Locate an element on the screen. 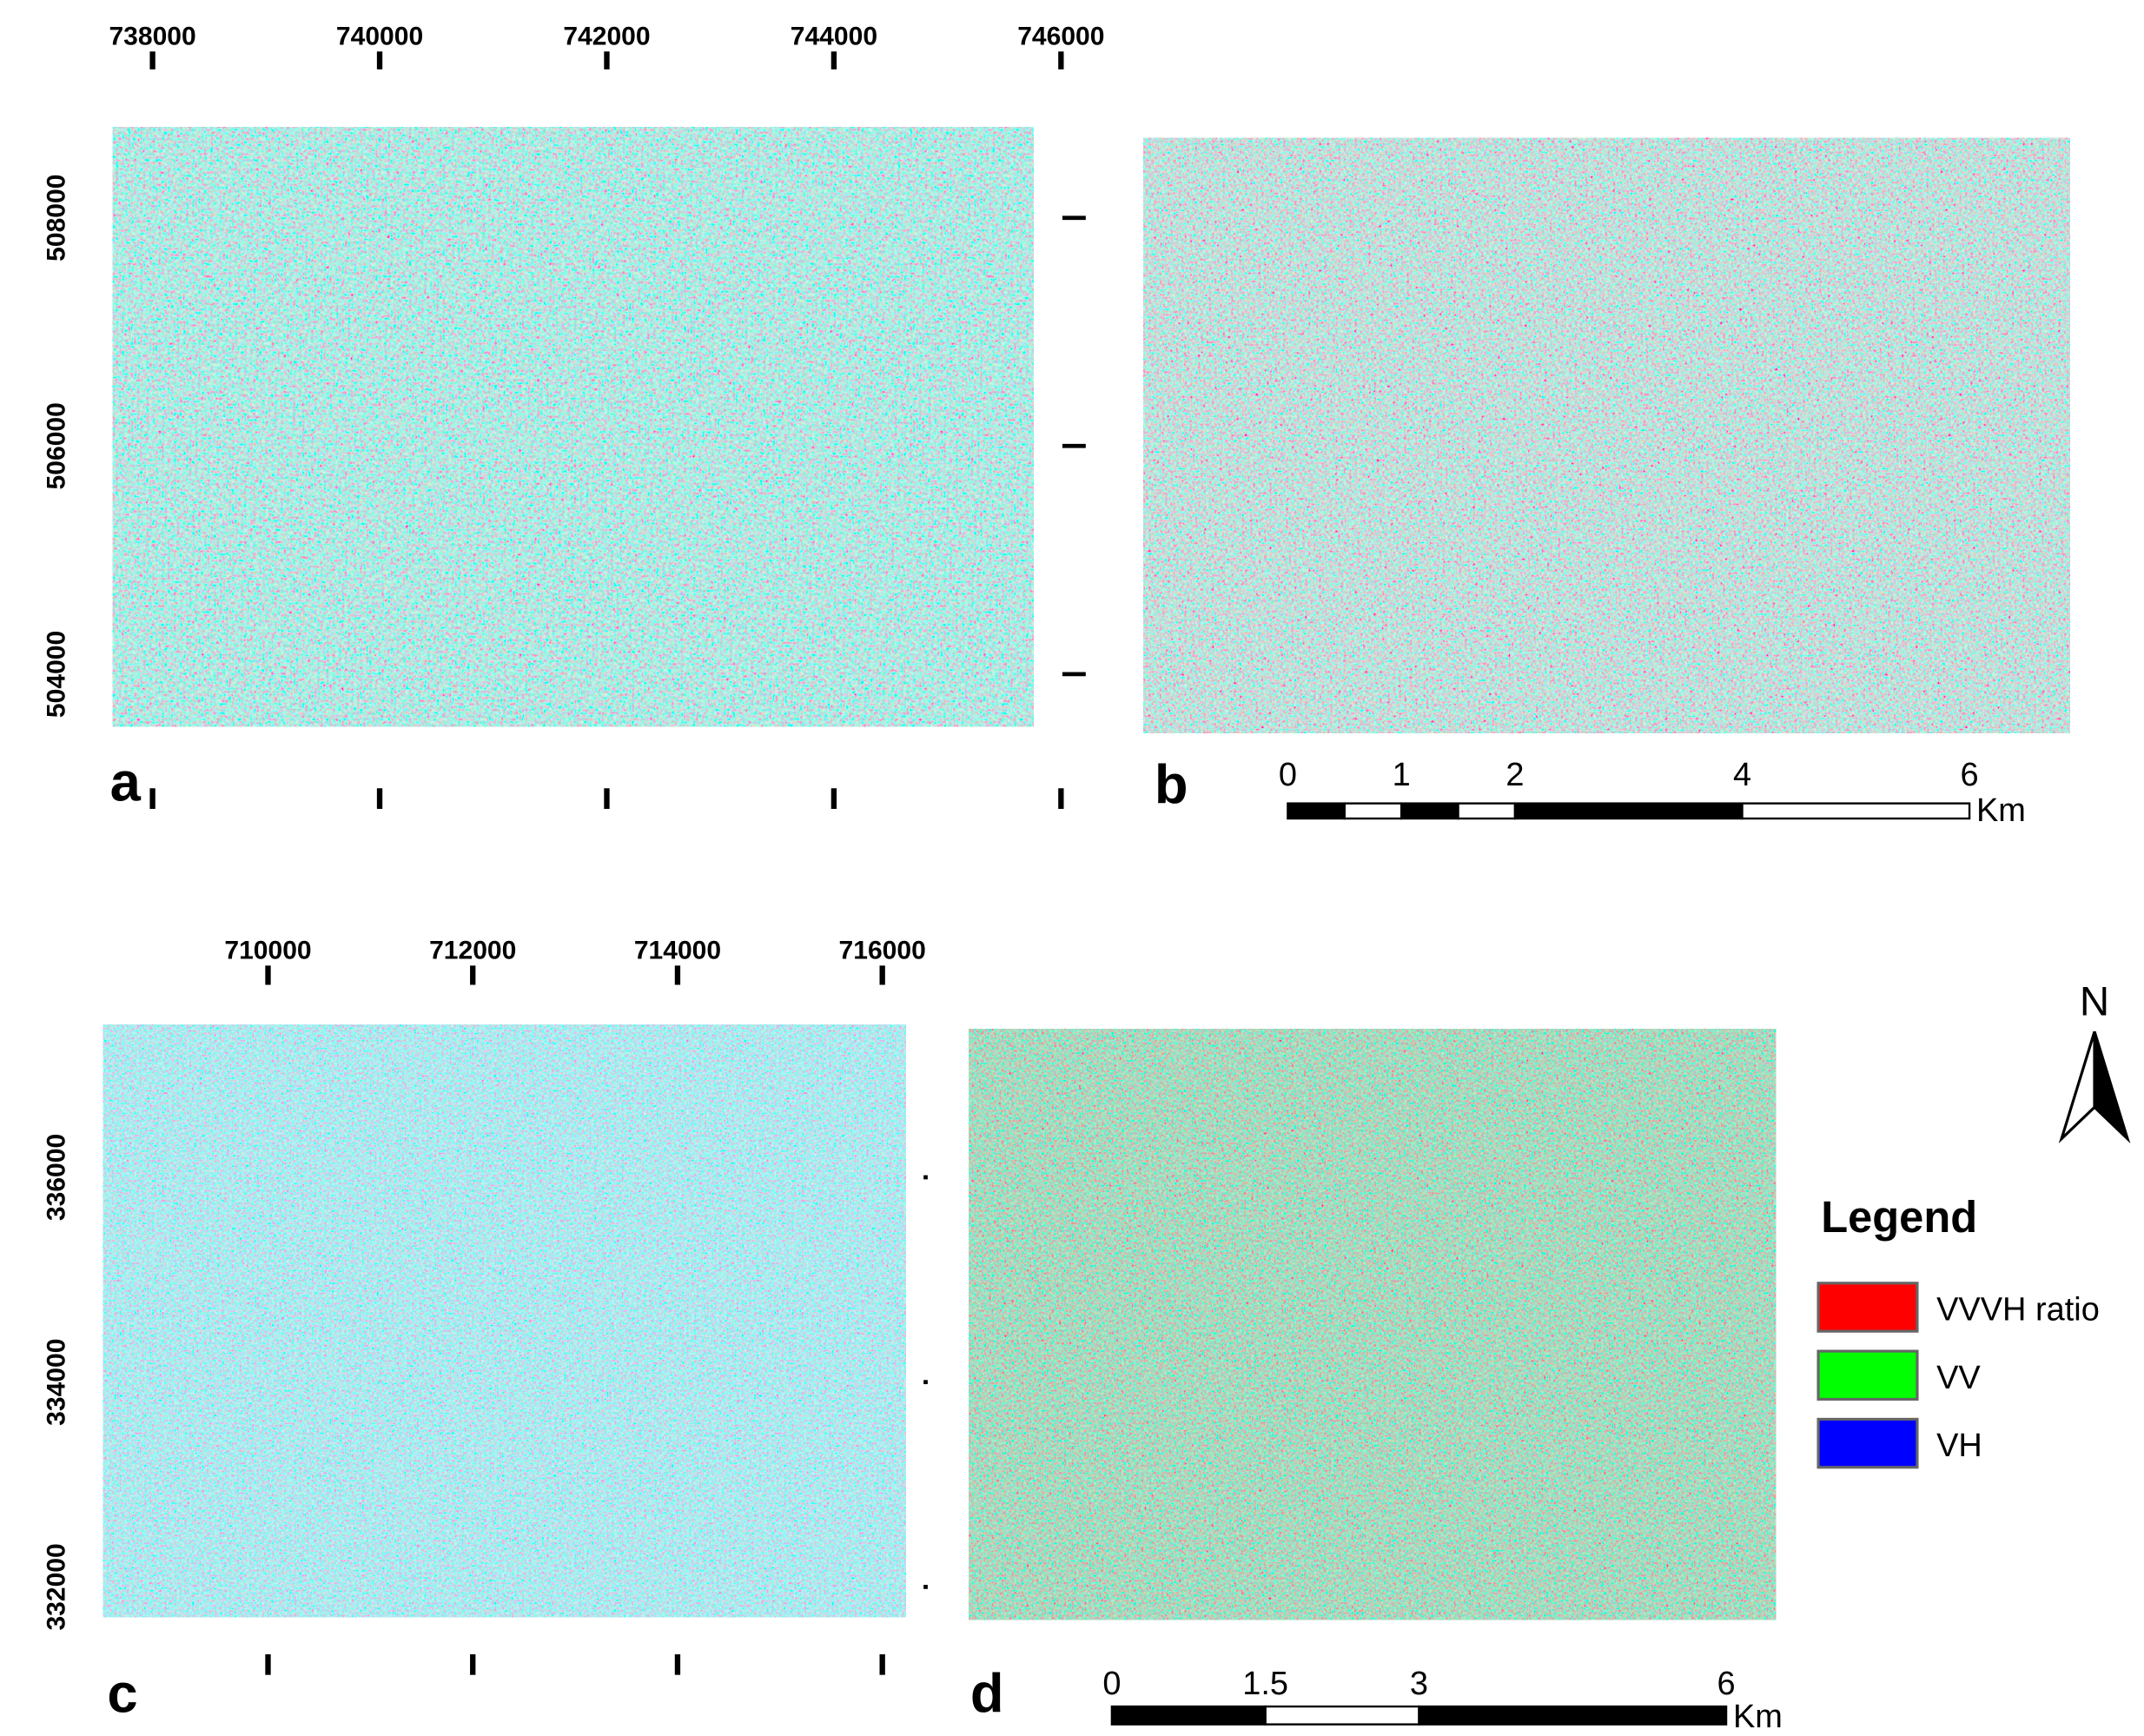 This screenshot has width=2144, height=1736. x-coordinate-label: 740000 is located at coordinates (379, 36).